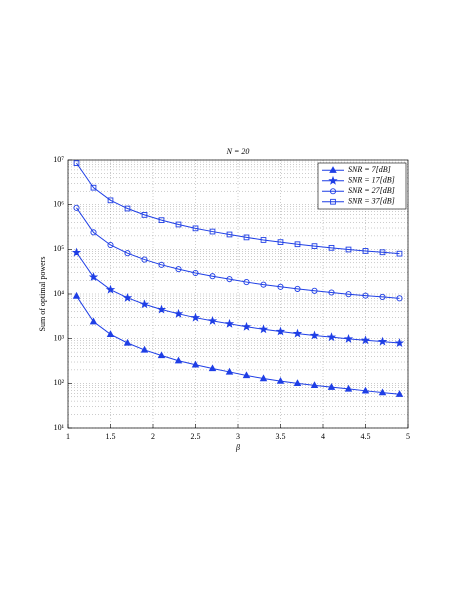  Describe the element at coordinates (58, 203) in the screenshot. I see `y-tick-label: 10⁶` at that location.